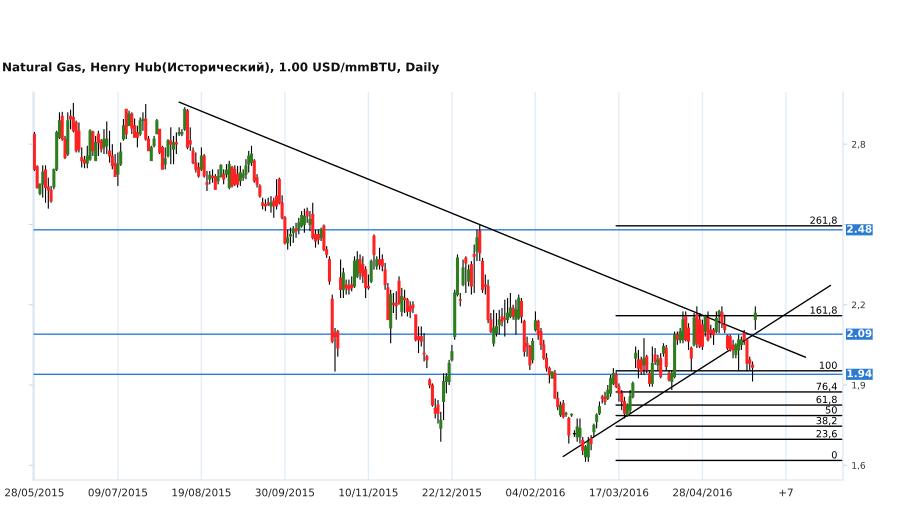 The height and width of the screenshot is (509, 909). Describe the element at coordinates (535, 493) in the screenshot. I see `x-tick-label: 04/02/2016` at that location.